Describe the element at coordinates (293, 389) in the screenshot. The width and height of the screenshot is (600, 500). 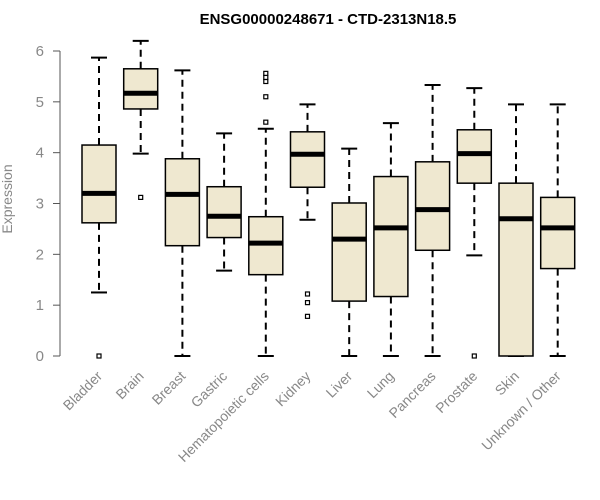
I see `x-tick-label: Kidney` at that location.